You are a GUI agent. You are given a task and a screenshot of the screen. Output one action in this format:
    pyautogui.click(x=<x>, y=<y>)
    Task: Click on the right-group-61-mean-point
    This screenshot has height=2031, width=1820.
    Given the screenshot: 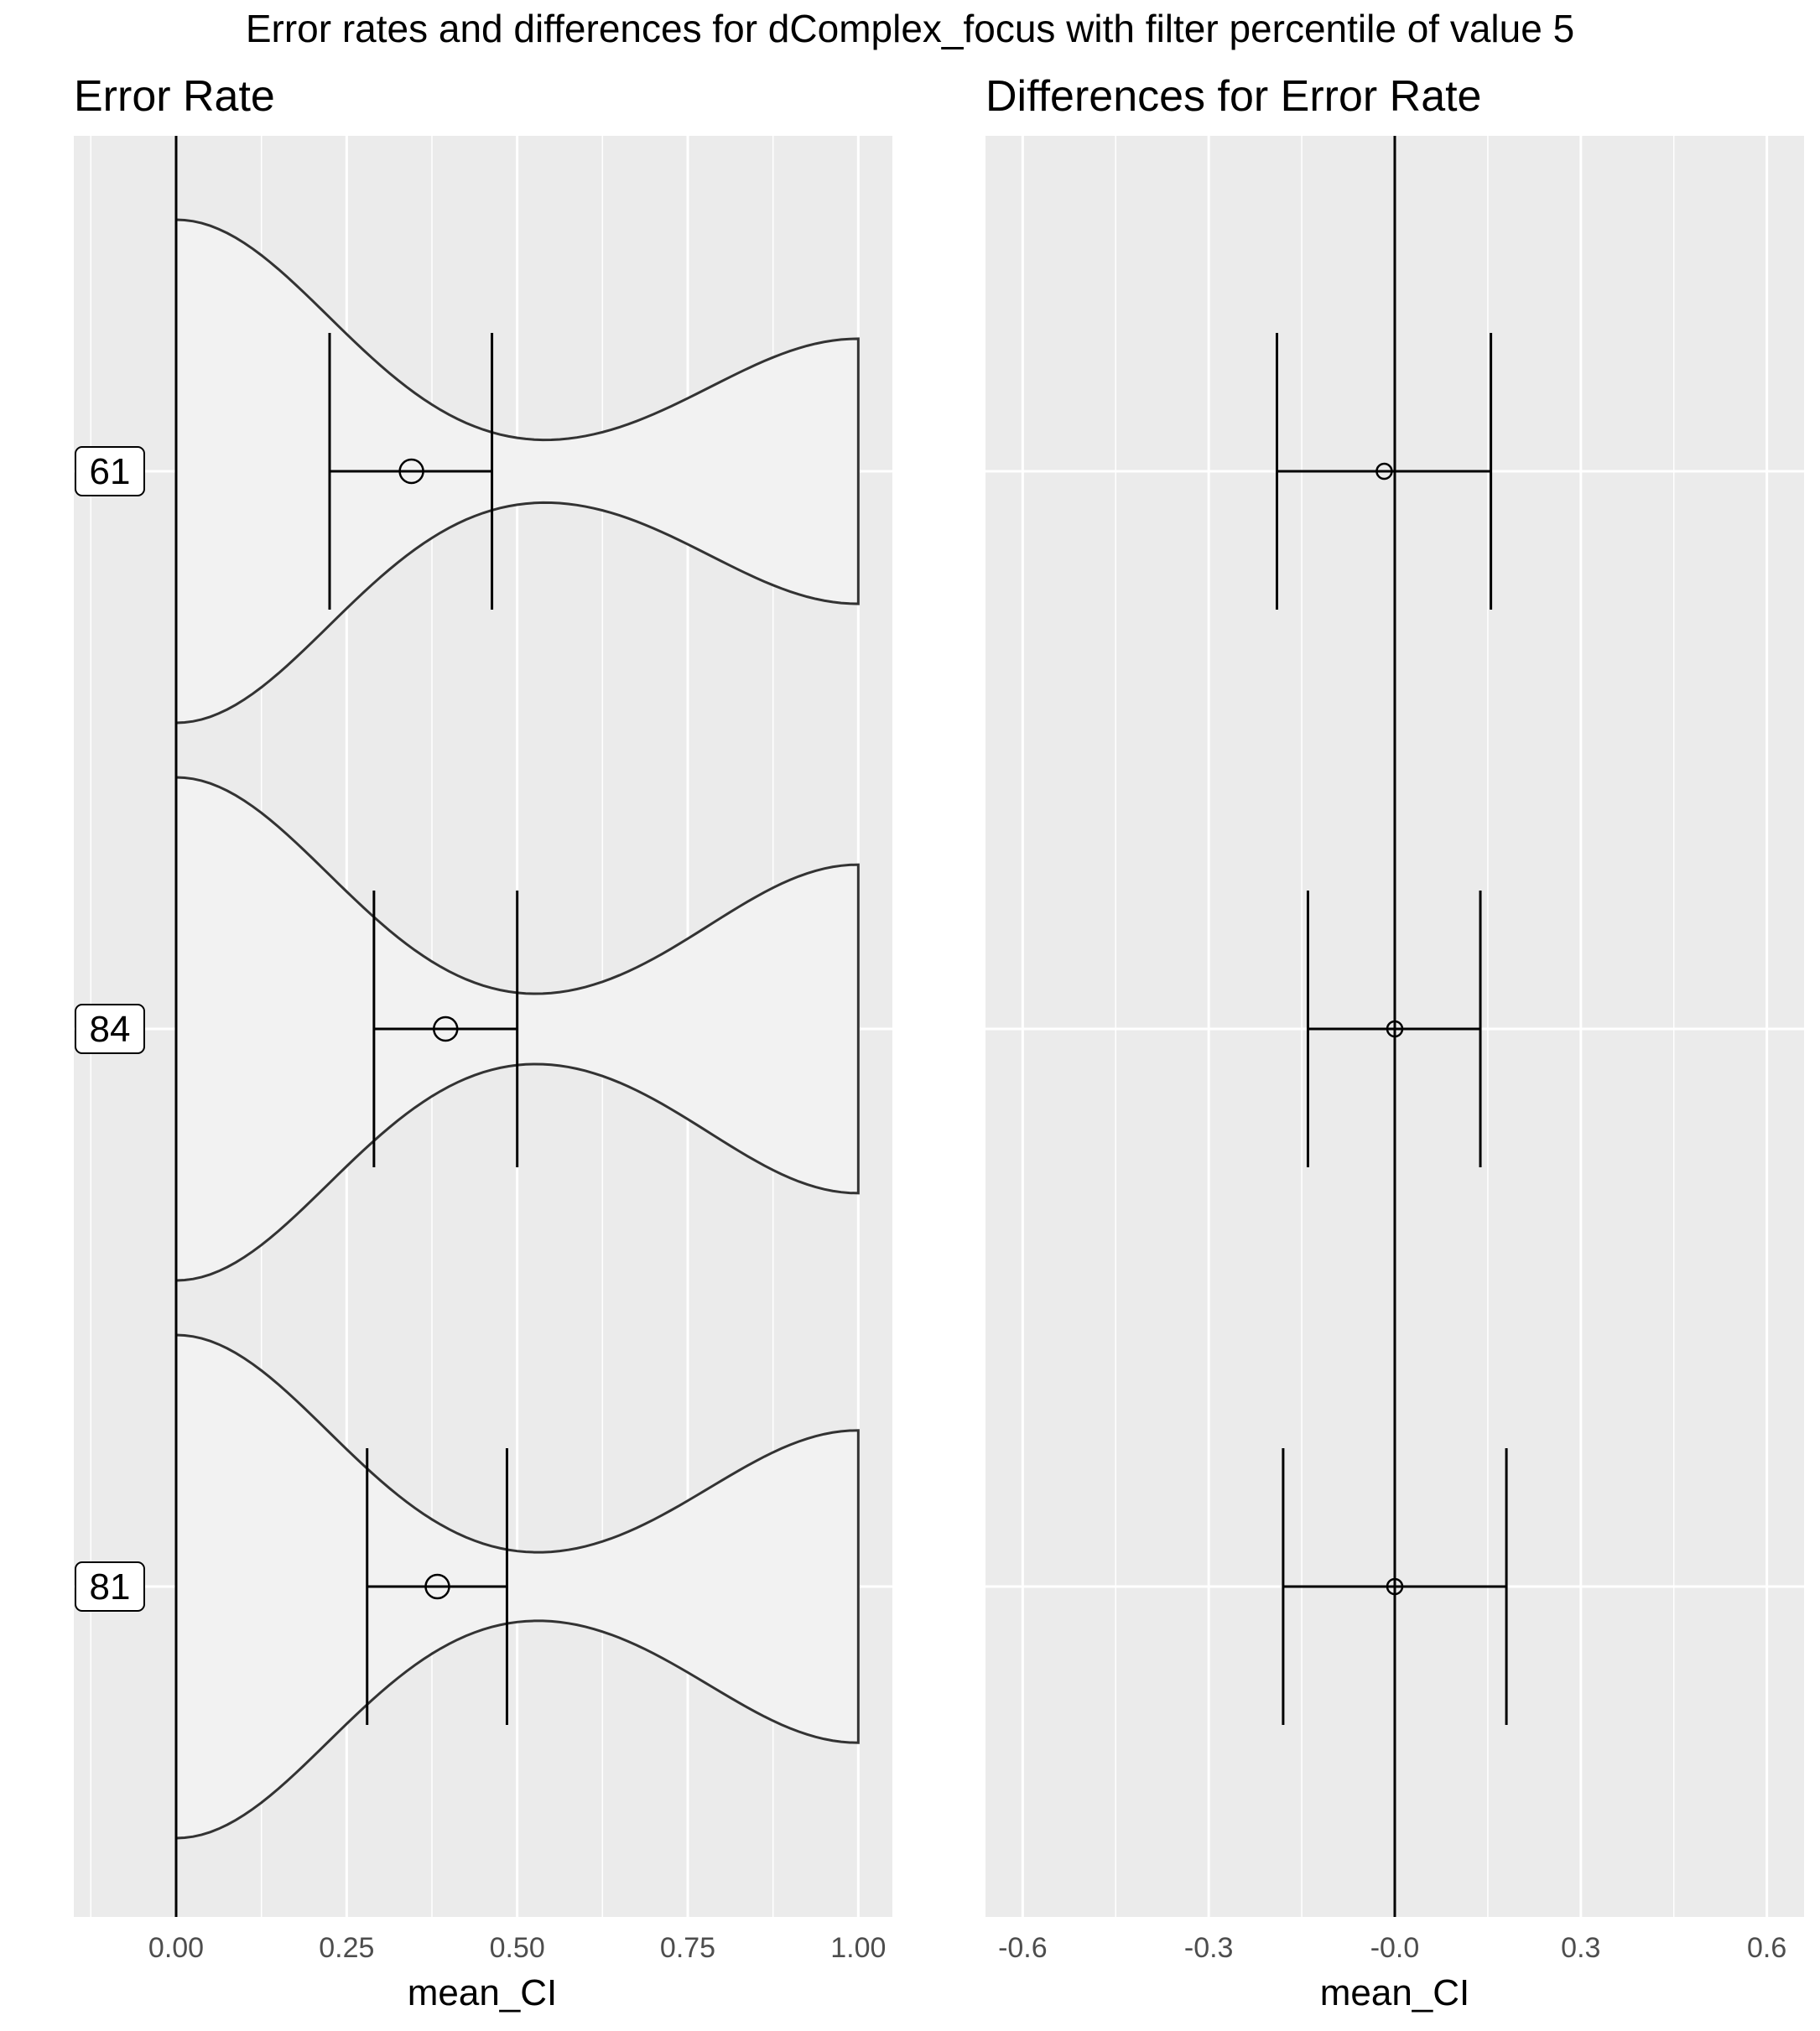 What is the action you would take?
    pyautogui.click(x=1384, y=471)
    